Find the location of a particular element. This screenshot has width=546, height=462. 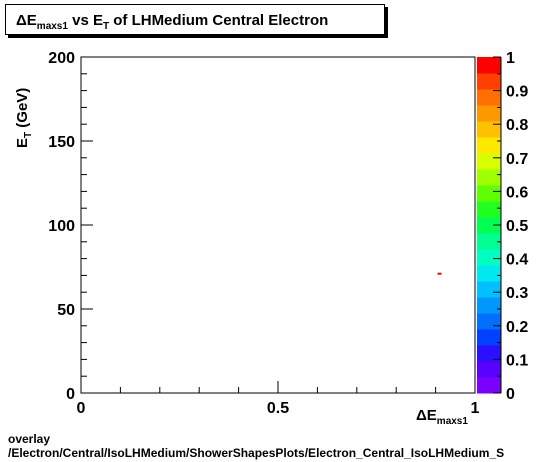

x-axis-label: ΔEmaxs1 is located at coordinates (442, 417).